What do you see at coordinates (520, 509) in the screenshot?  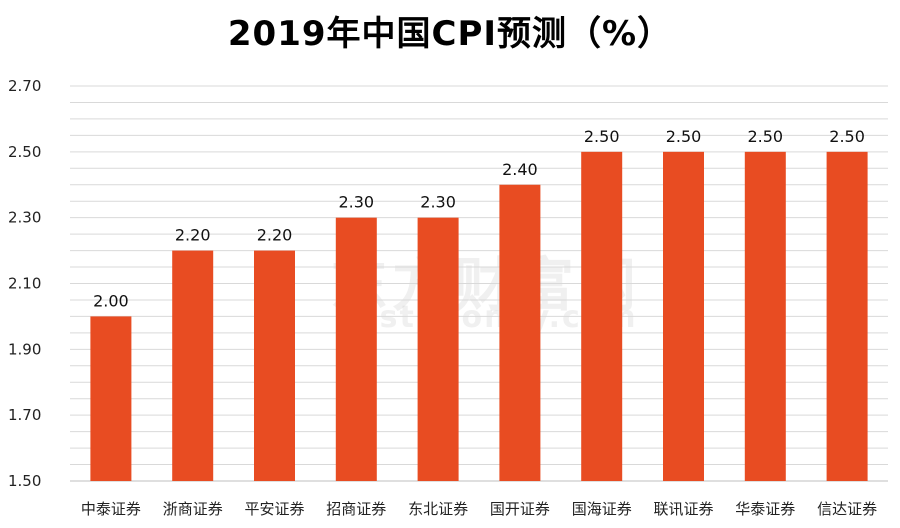 I see `category-label: 国开证券` at bounding box center [520, 509].